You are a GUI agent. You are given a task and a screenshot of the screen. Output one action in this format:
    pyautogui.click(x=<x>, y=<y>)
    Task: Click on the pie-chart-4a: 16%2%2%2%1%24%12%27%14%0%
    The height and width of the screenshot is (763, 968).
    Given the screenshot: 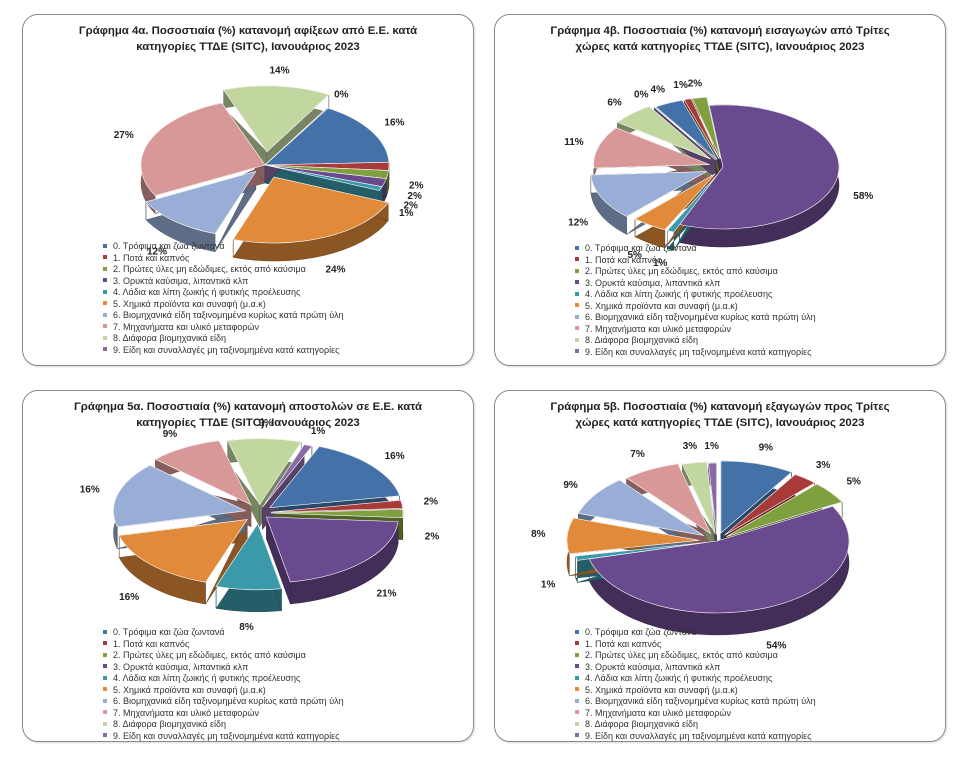 What is the action you would take?
    pyautogui.click(x=269, y=171)
    